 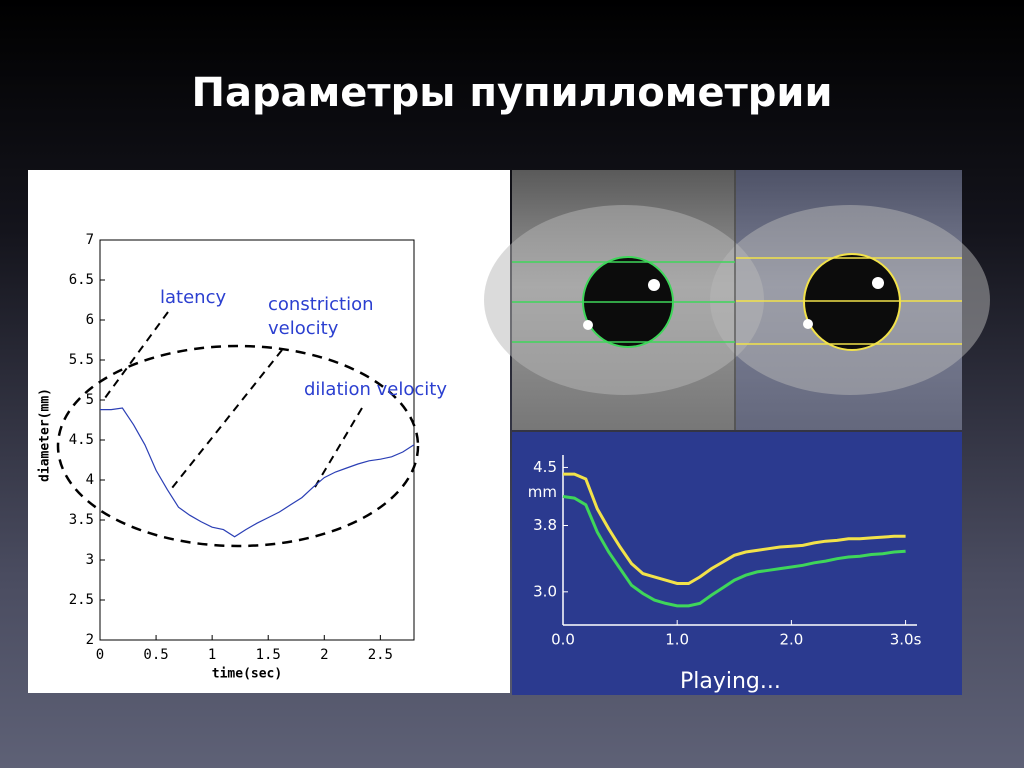 I want to click on x-tick-label: 2, so click(x=324, y=655).